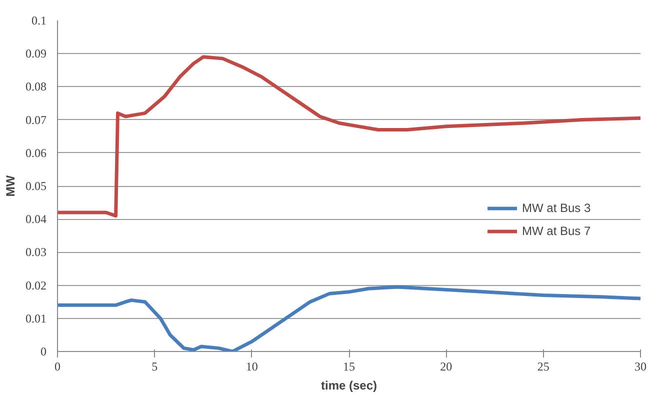 The image size is (668, 403). I want to click on x-tick-label: 5, so click(155, 367).